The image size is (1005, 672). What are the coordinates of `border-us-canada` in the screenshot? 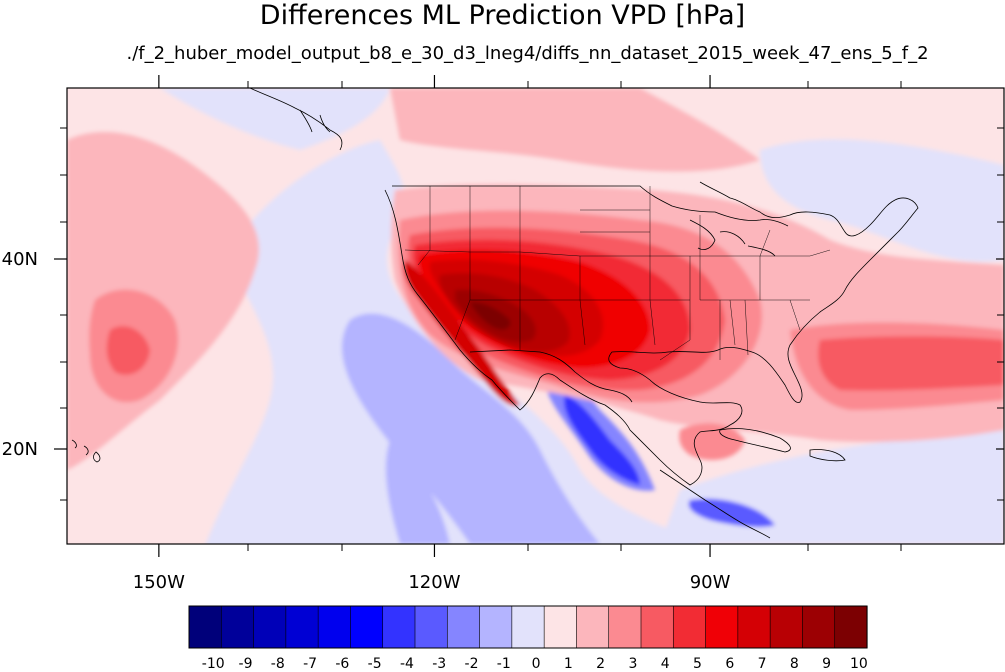 It's located at (590, 206).